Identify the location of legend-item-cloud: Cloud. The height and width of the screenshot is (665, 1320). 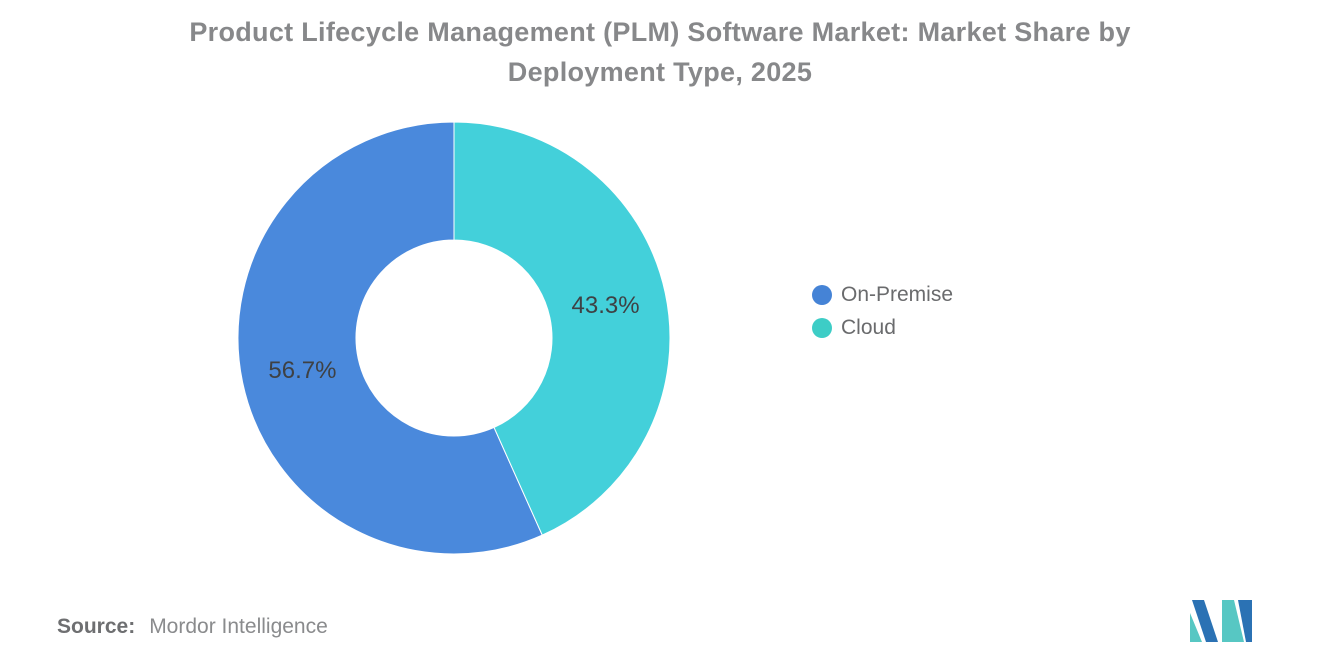
(882, 328).